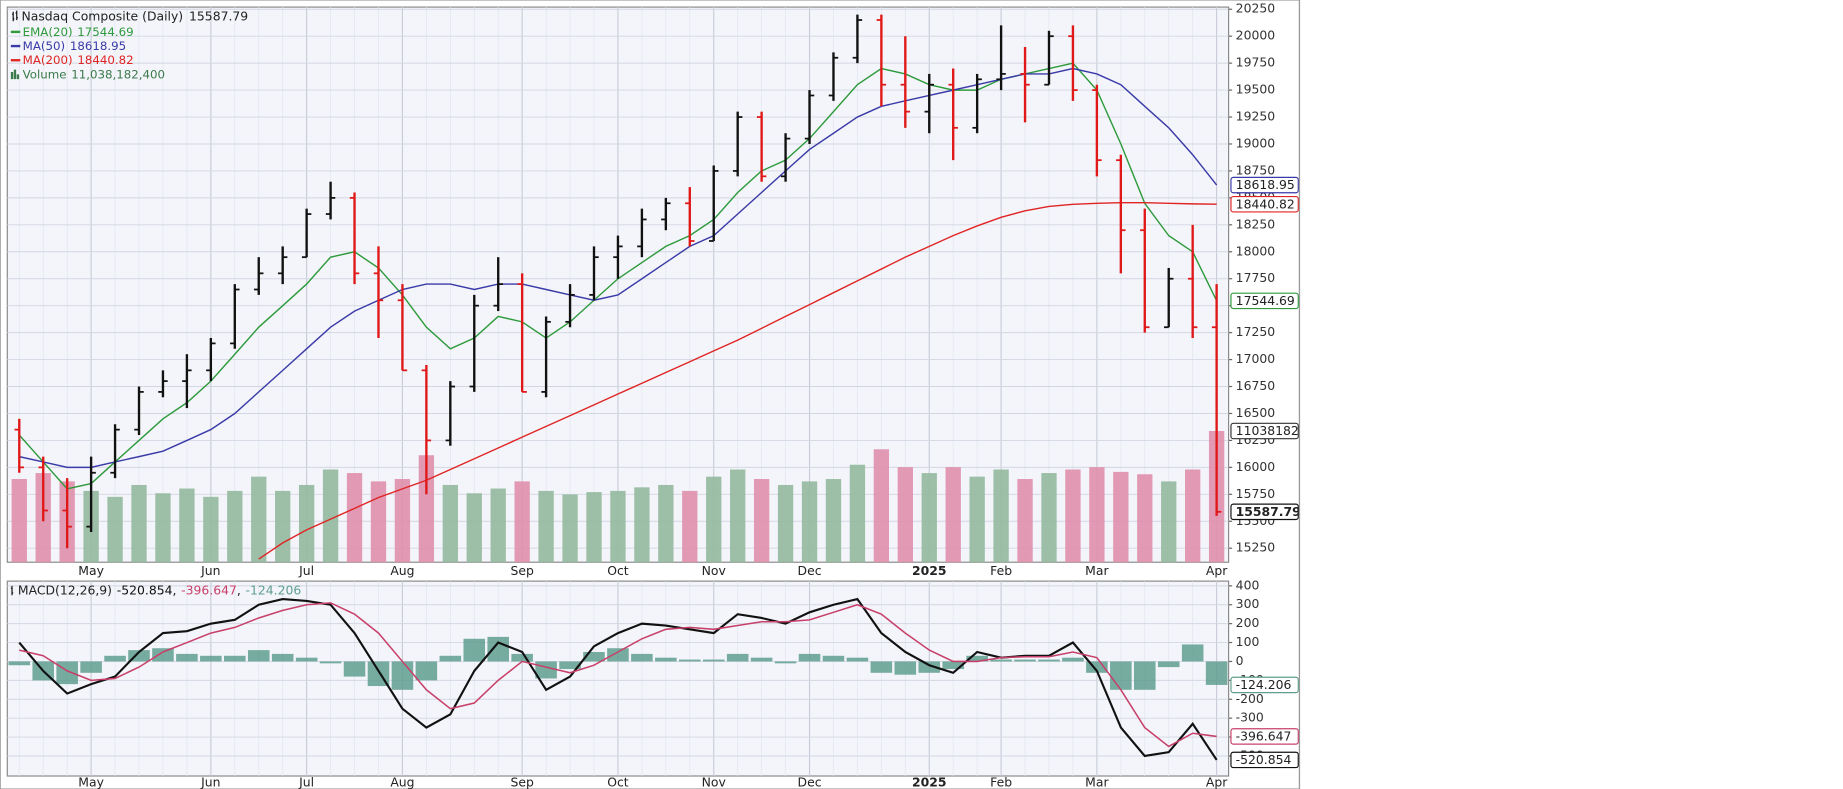  What do you see at coordinates (218, 15) in the screenshot?
I see `chart-title-value: 15587.79` at bounding box center [218, 15].